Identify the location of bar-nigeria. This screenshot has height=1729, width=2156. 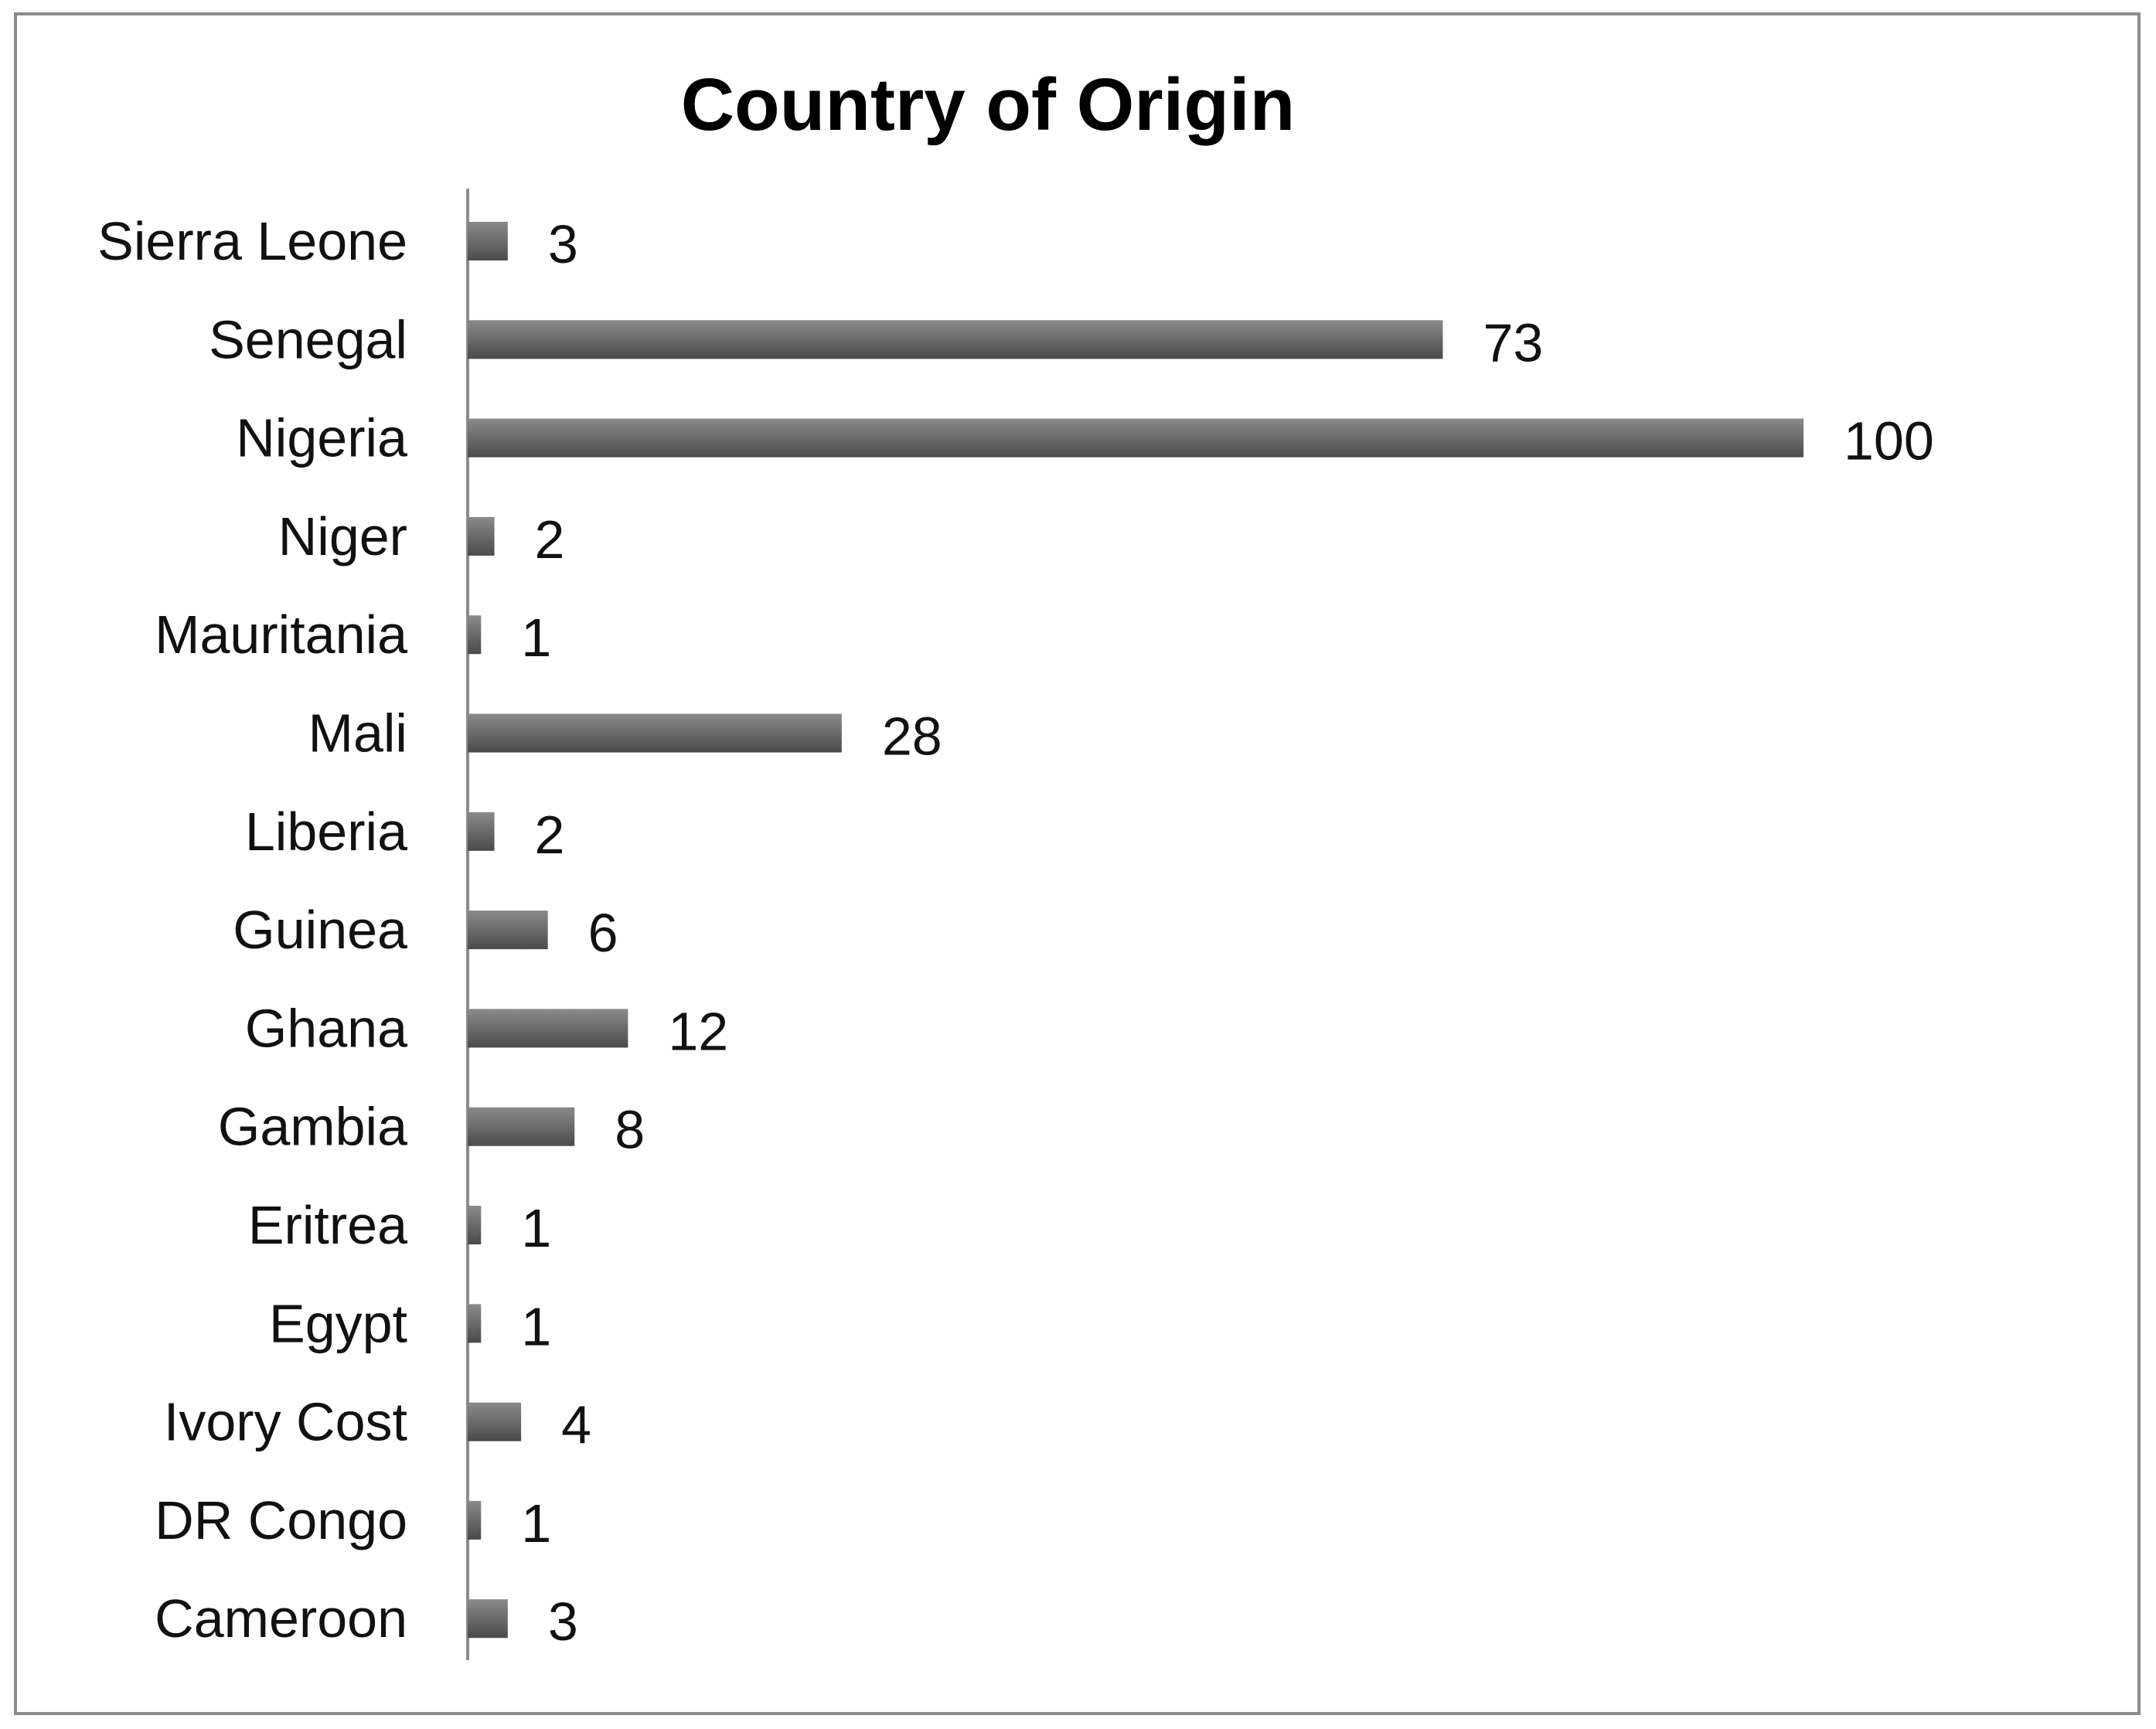
(1135, 438).